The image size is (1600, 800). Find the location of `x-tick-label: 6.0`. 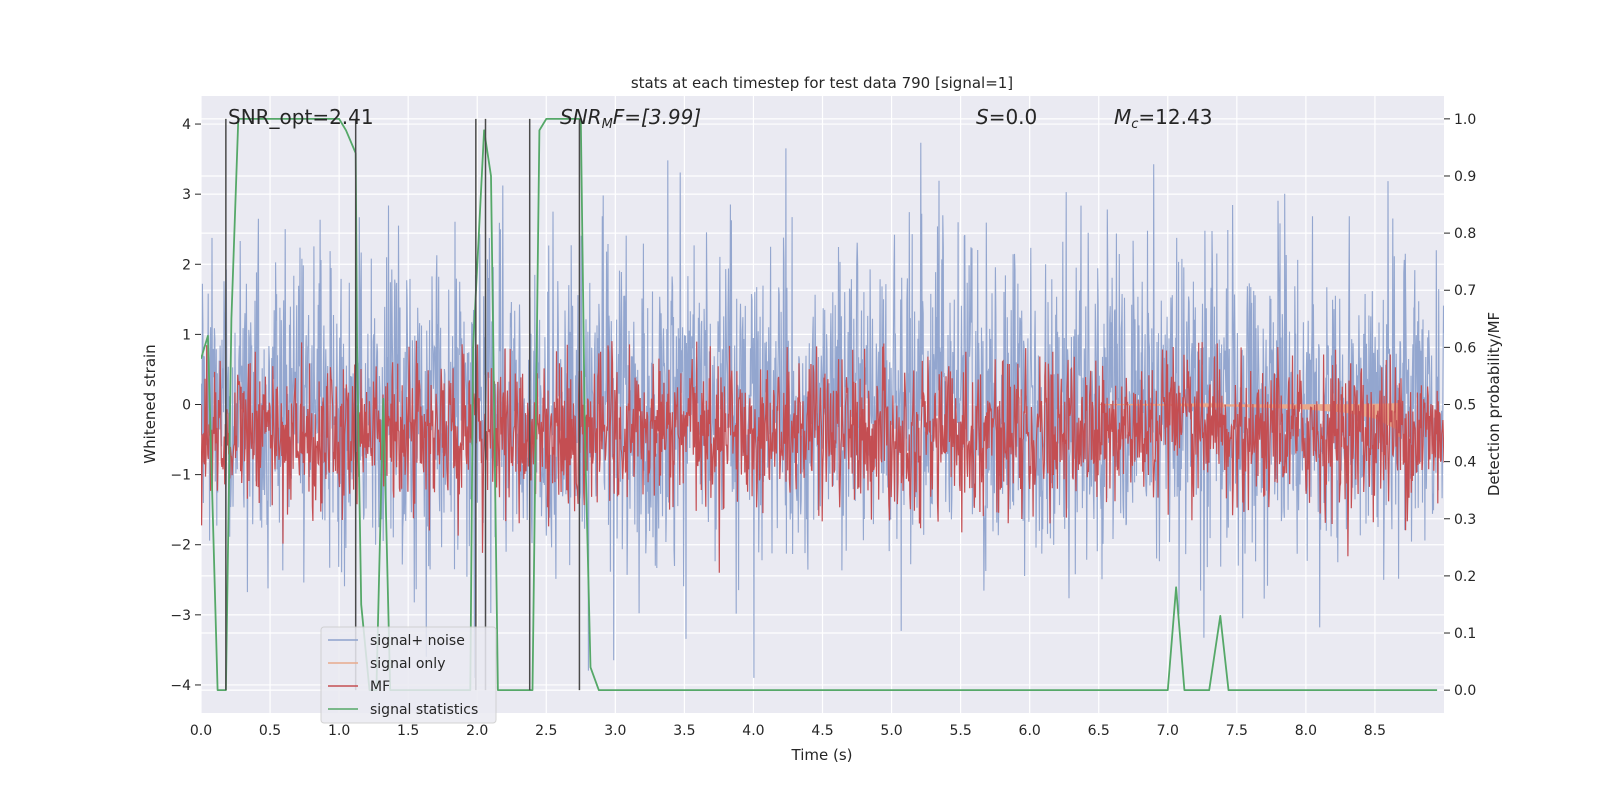

x-tick-label: 6.0 is located at coordinates (1030, 731).